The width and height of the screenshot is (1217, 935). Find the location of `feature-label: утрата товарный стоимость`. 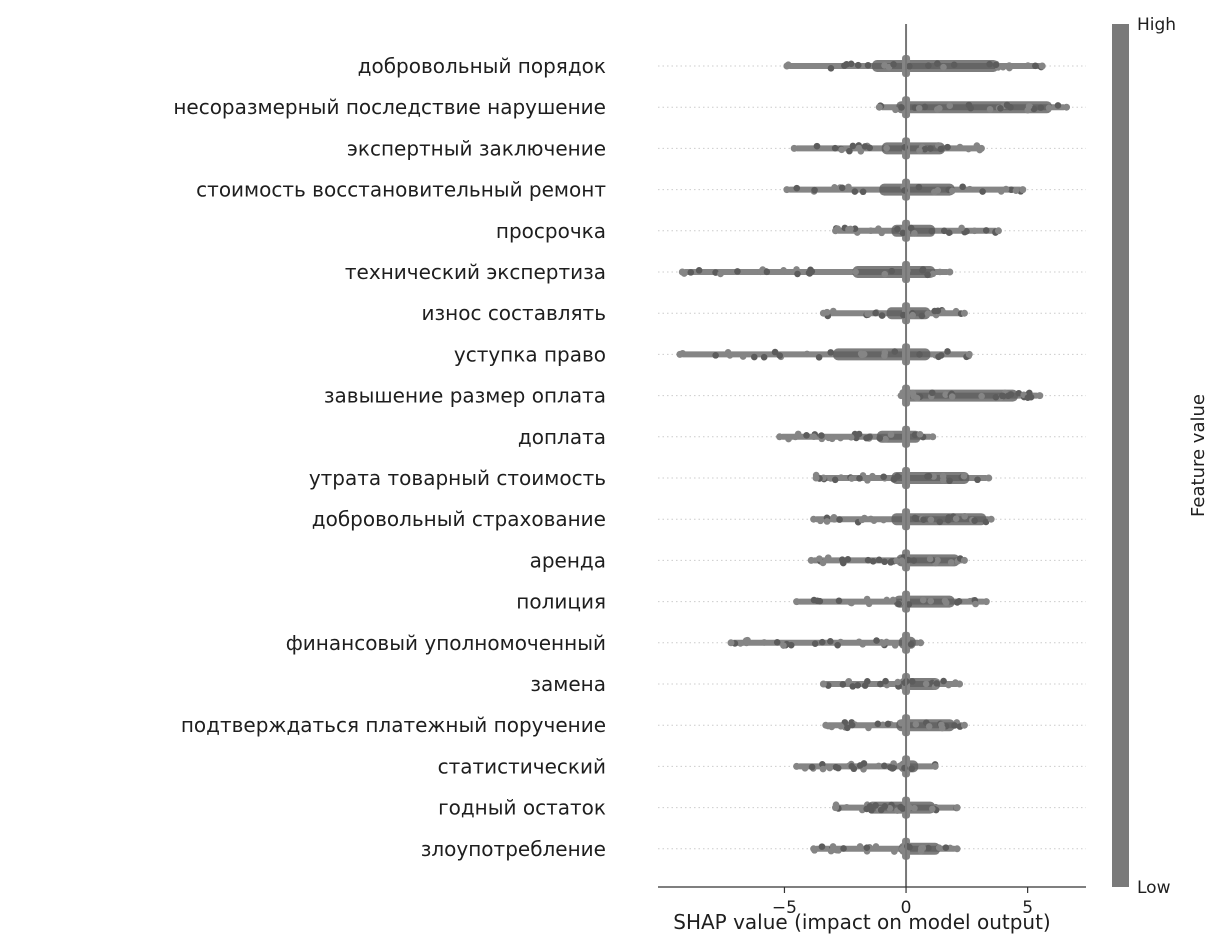

feature-label: утрата товарный стоимость is located at coordinates (457, 478).